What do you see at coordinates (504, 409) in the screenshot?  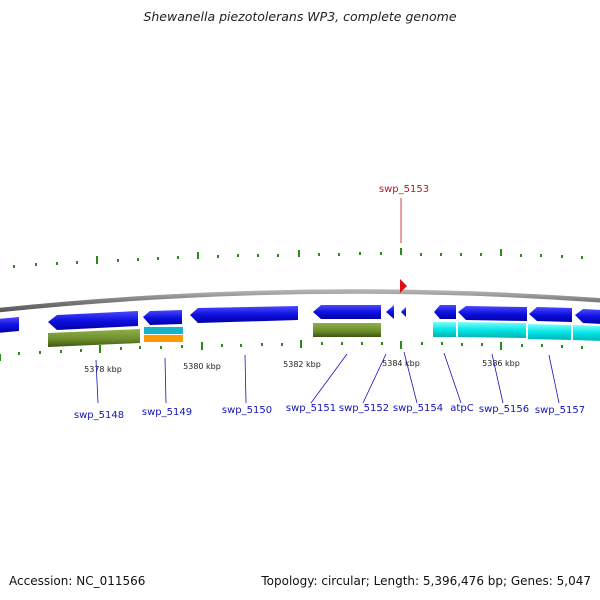 I see `gene-label-swp-5156: swp_5156` at bounding box center [504, 409].